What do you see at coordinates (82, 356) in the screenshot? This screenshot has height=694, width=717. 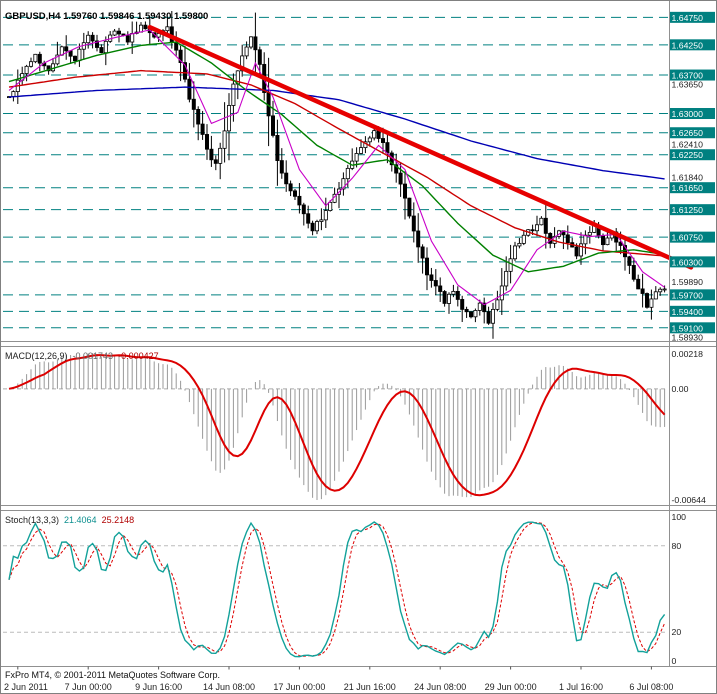 I see `macd-label: MACD(12,26,9) -0.001743 -0.000427` at bounding box center [82, 356].